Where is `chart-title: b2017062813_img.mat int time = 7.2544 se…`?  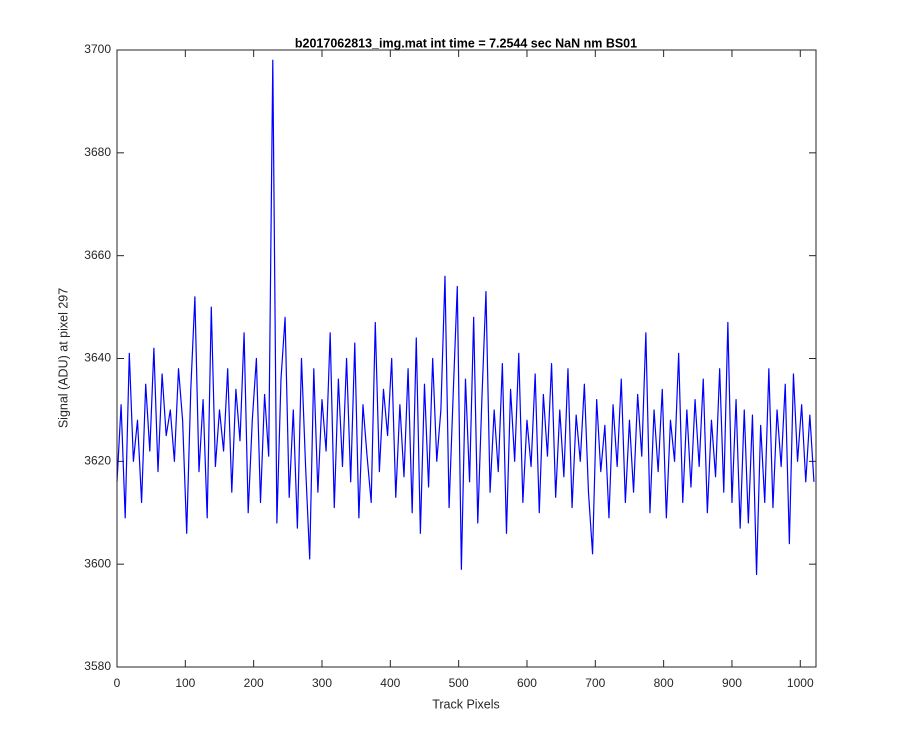
chart-title: b2017062813_img.mat int time = 7.2544 se… is located at coordinates (466, 43).